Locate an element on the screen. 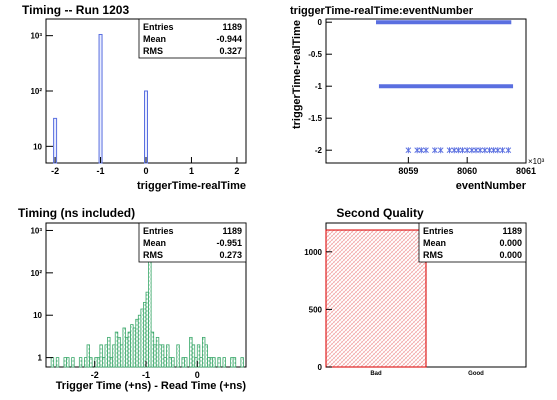  chart-title: triggerTime-realTime:eventNumber is located at coordinates (382, 11).